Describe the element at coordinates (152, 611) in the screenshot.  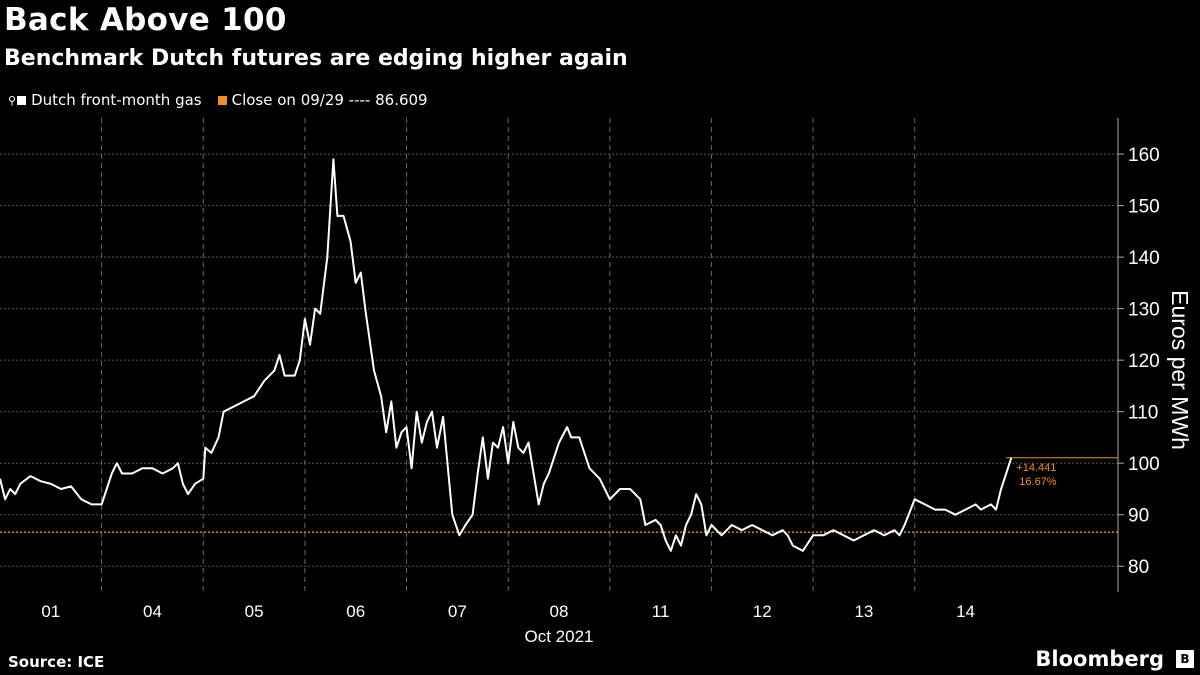
I see `x-tick-label: 04` at that location.